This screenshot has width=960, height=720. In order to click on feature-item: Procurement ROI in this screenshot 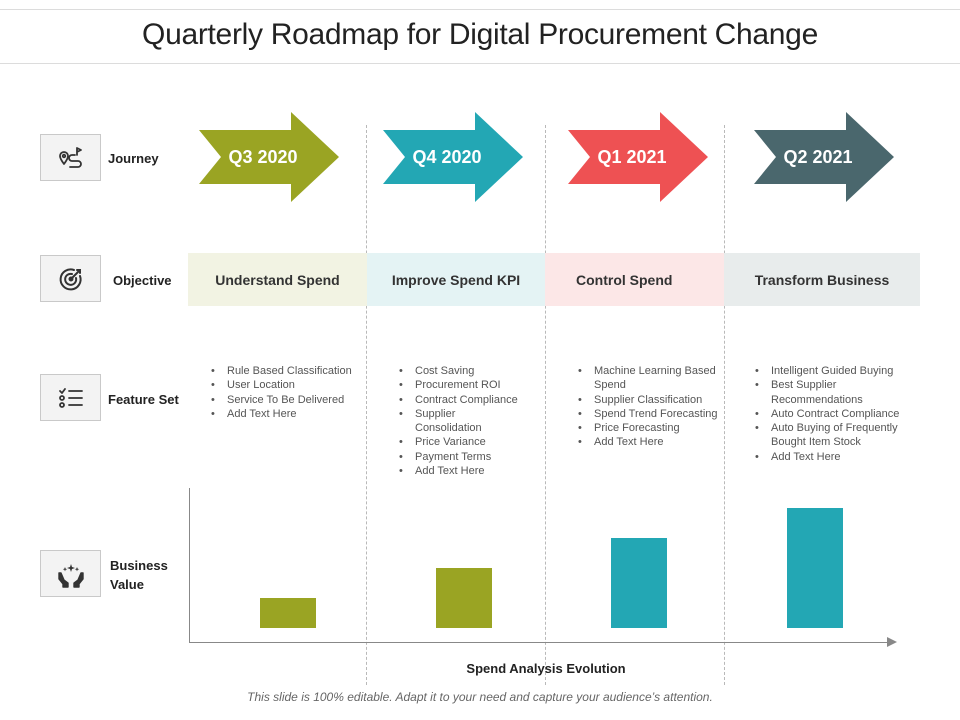, I will do `click(467, 385)`.